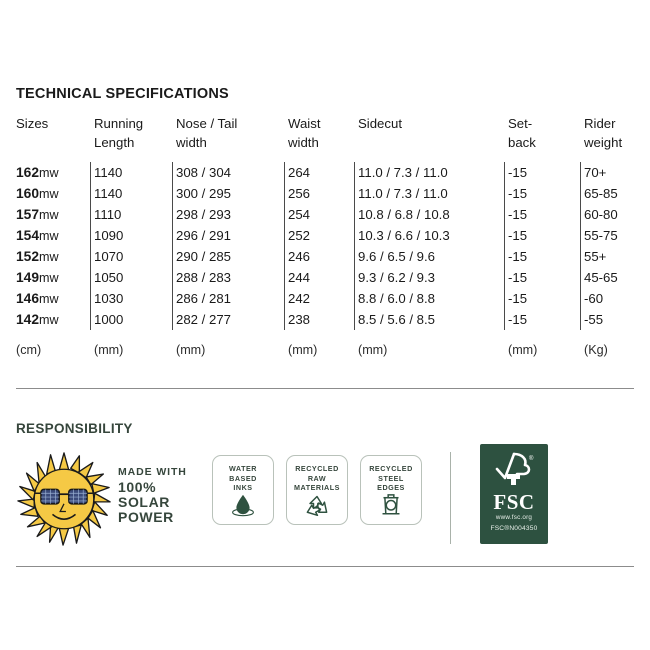 This screenshot has height=650, width=650. Describe the element at coordinates (317, 478) in the screenshot. I see `badge-raw-label: RECYCLED RAW MATERIALS` at that location.